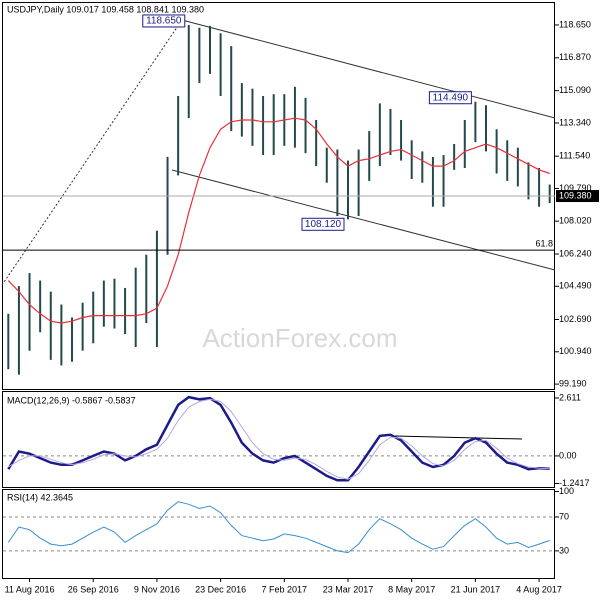 The width and height of the screenshot is (600, 600). What do you see at coordinates (411, 589) in the screenshot?
I see `x-tick-label: 8 May 2017` at bounding box center [411, 589].